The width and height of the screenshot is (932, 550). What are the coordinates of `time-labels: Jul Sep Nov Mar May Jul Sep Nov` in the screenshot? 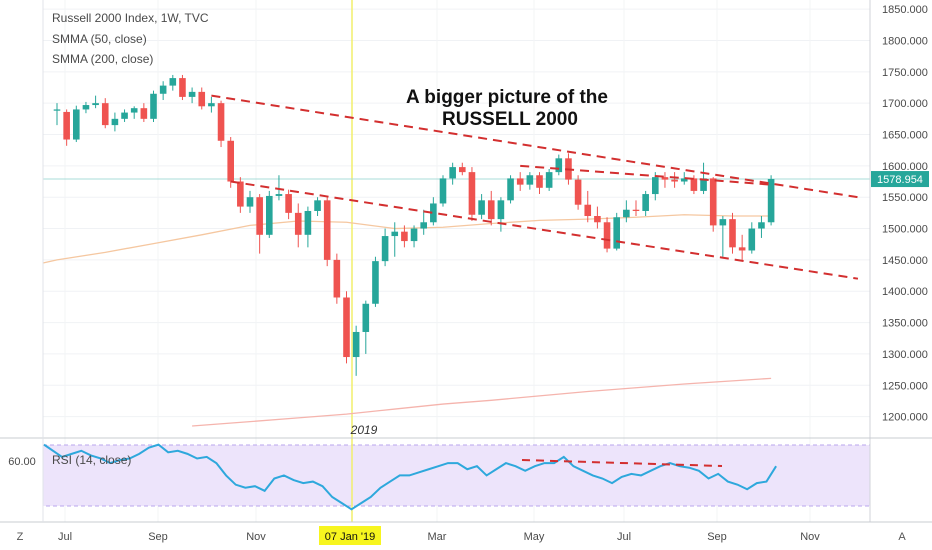 It's located at (439, 537).